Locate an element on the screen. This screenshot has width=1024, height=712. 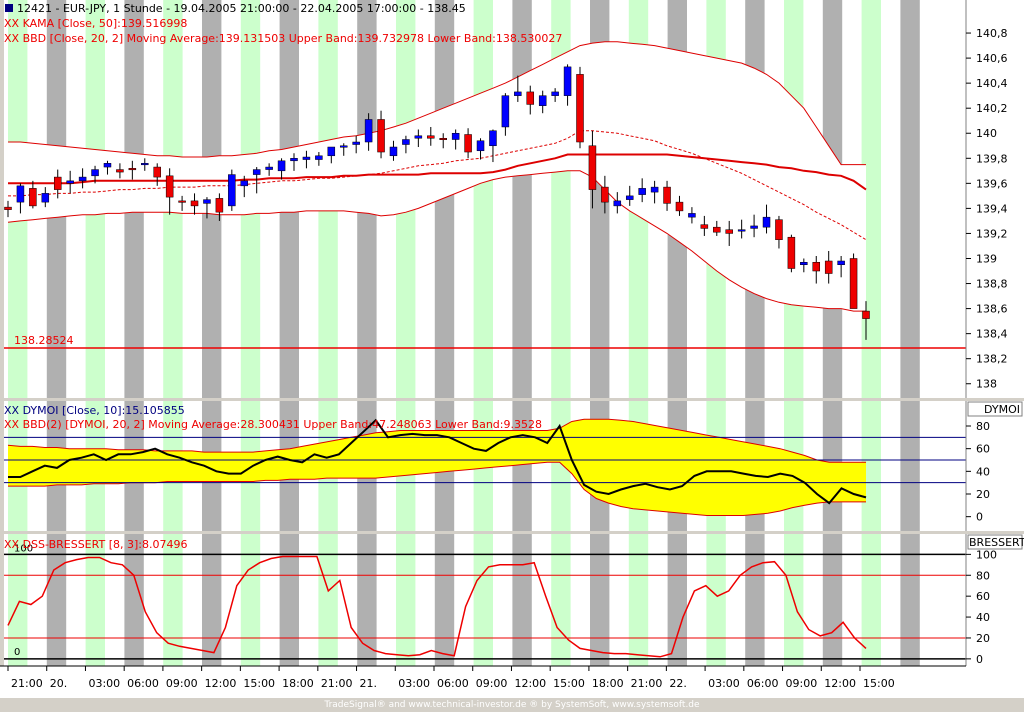
y-tick-label: 139,6 is located at coordinates (992, 183).